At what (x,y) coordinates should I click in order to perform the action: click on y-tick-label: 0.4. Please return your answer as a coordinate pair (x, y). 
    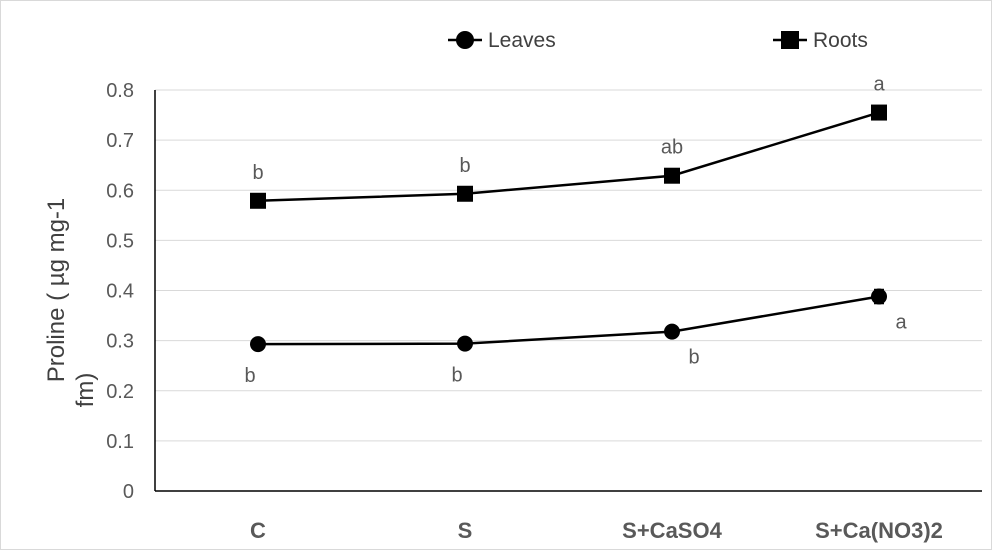
    Looking at the image, I should click on (120, 292).